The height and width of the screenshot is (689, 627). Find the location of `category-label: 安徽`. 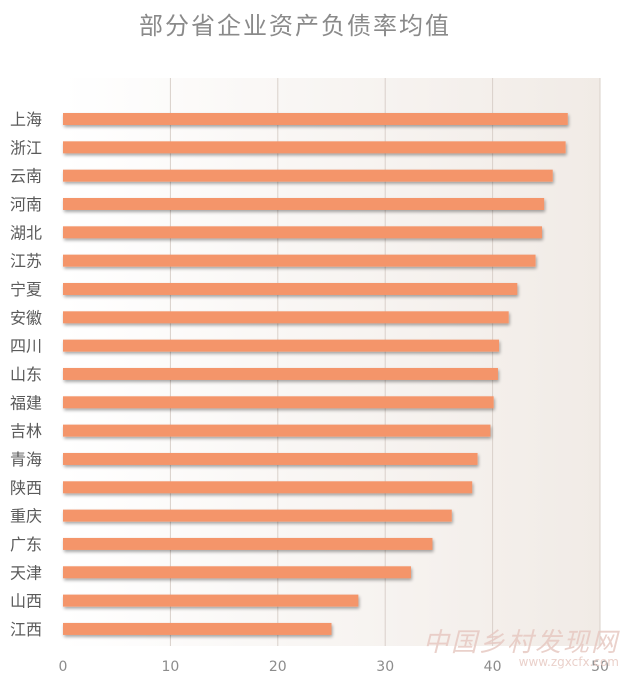

category-label: 安徽 is located at coordinates (26, 317).